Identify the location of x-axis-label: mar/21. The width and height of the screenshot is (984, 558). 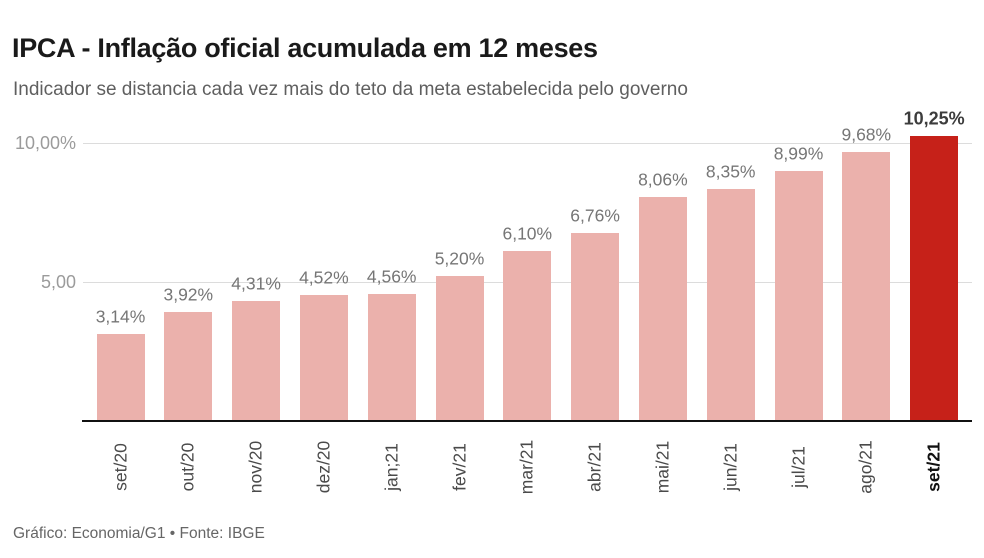
(526, 467).